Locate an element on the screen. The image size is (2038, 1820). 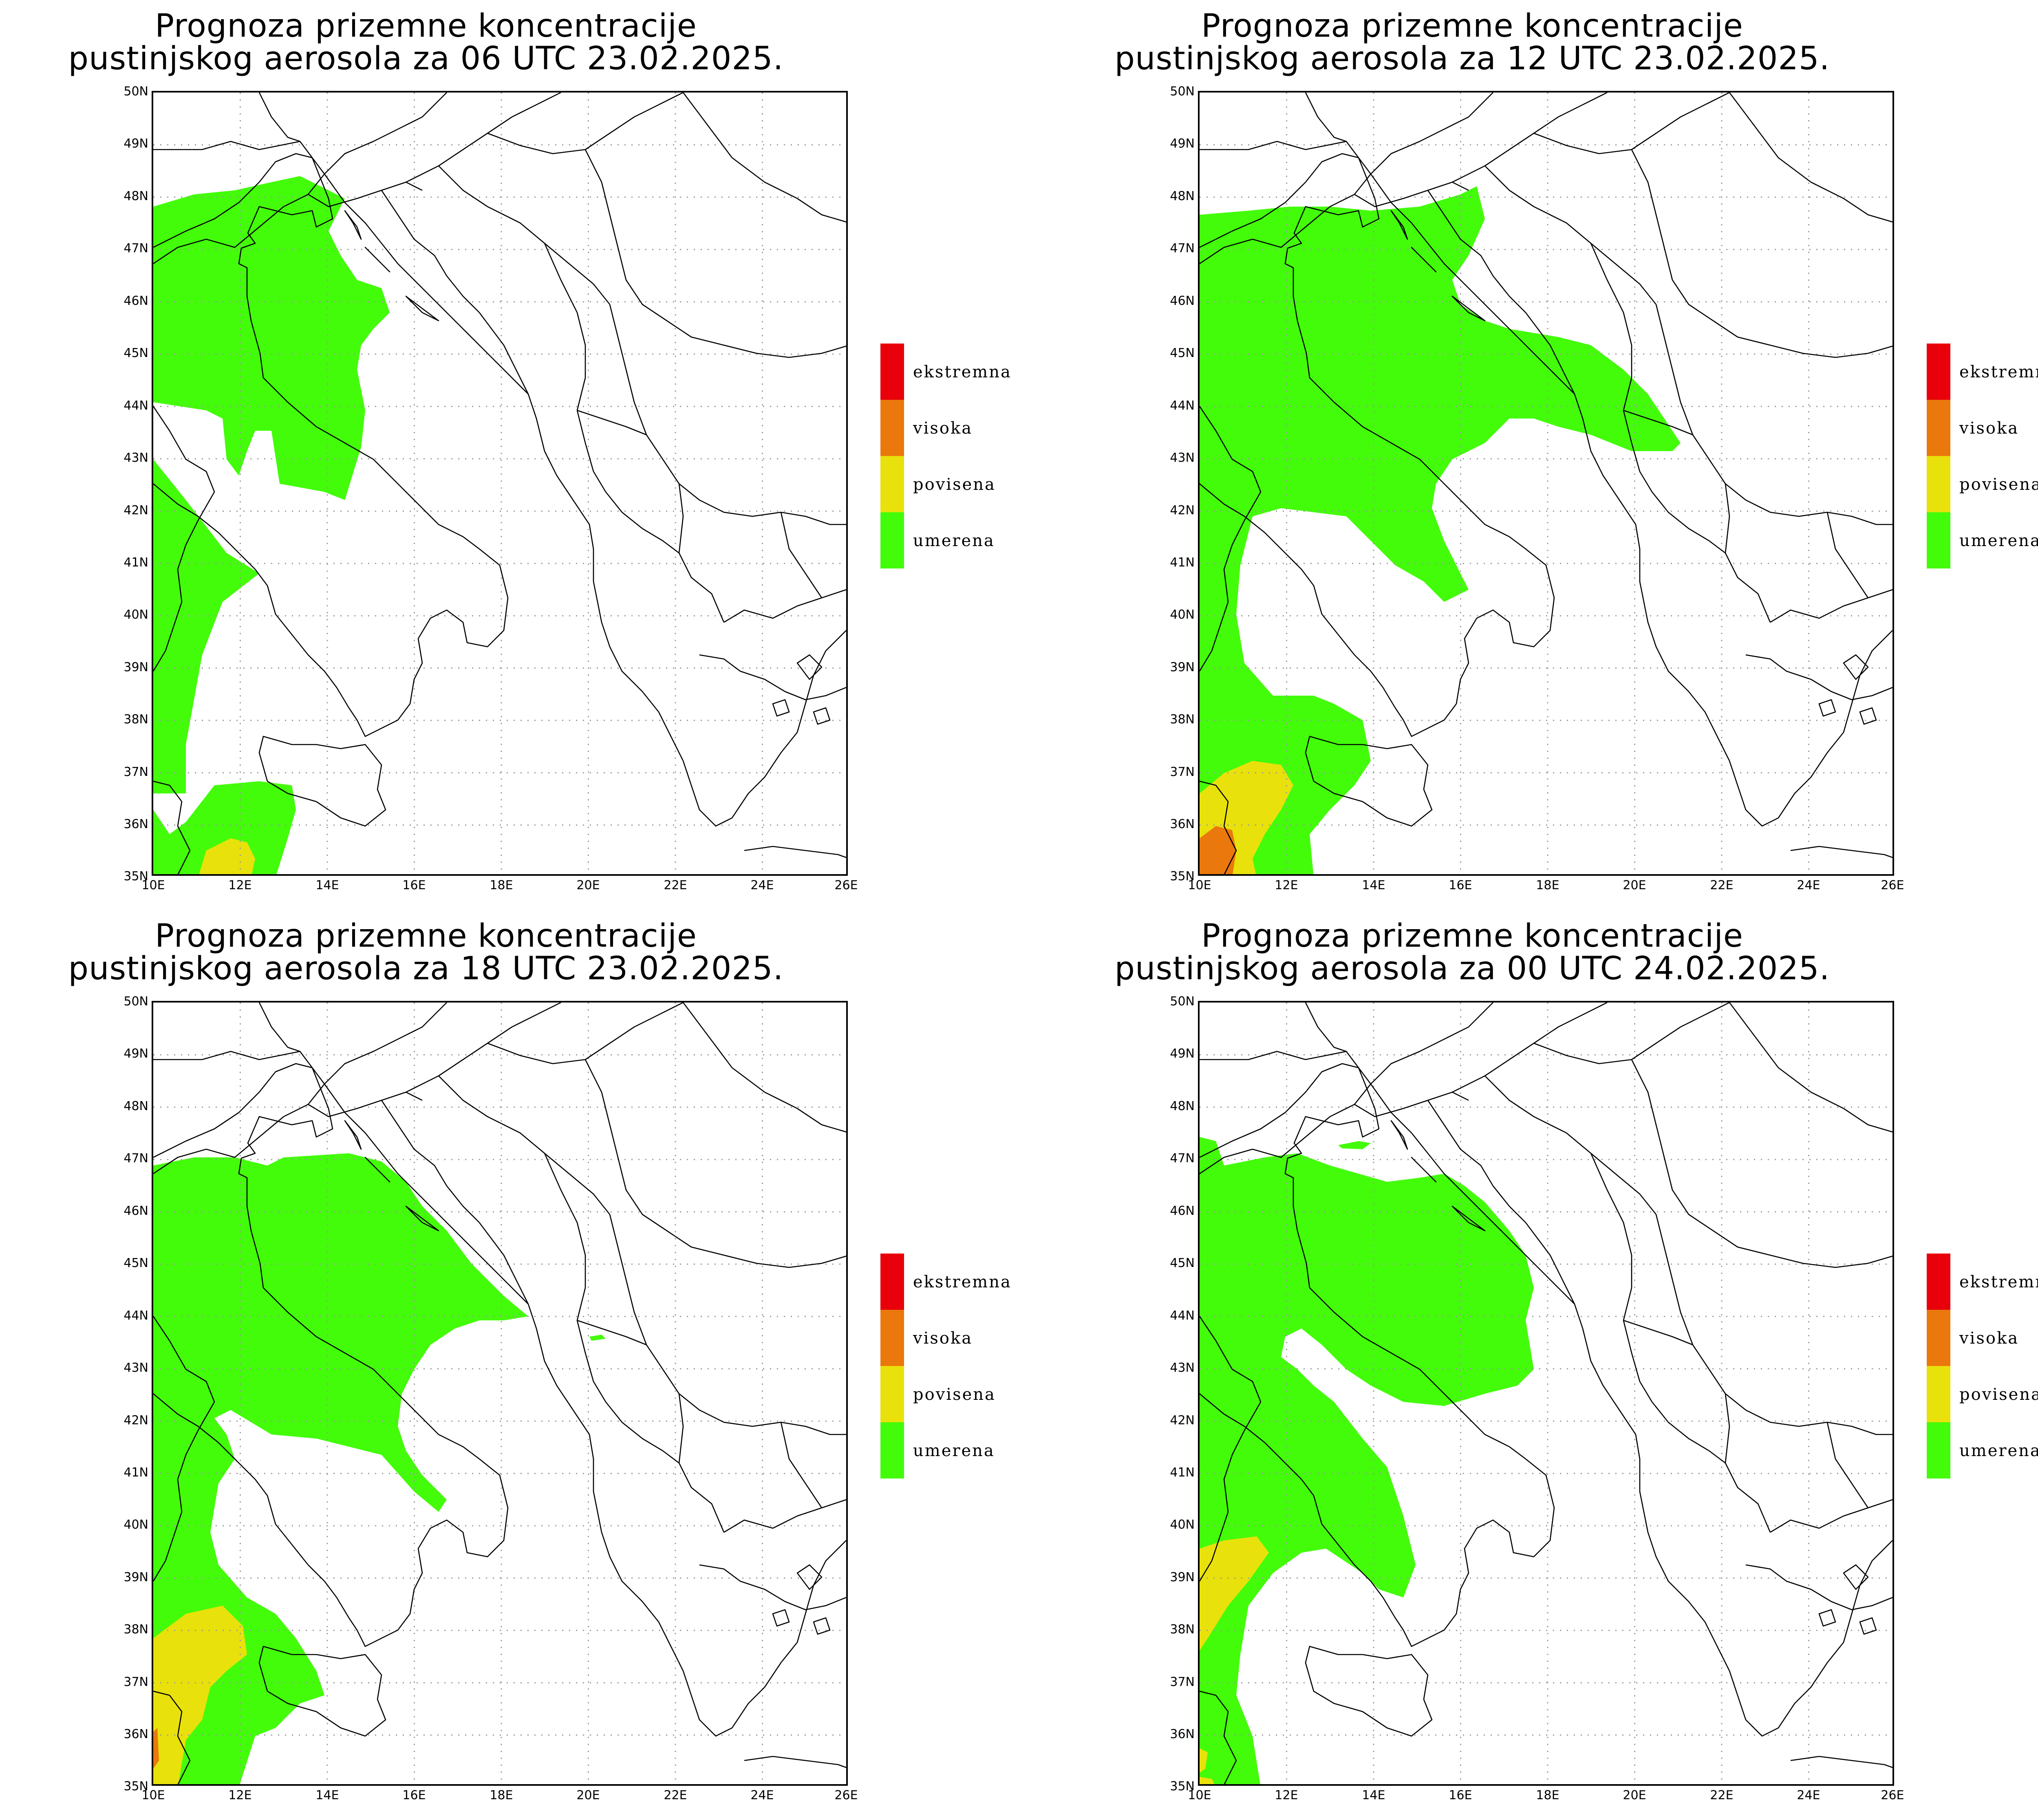
lat-label: 48N is located at coordinates (1182, 1106).